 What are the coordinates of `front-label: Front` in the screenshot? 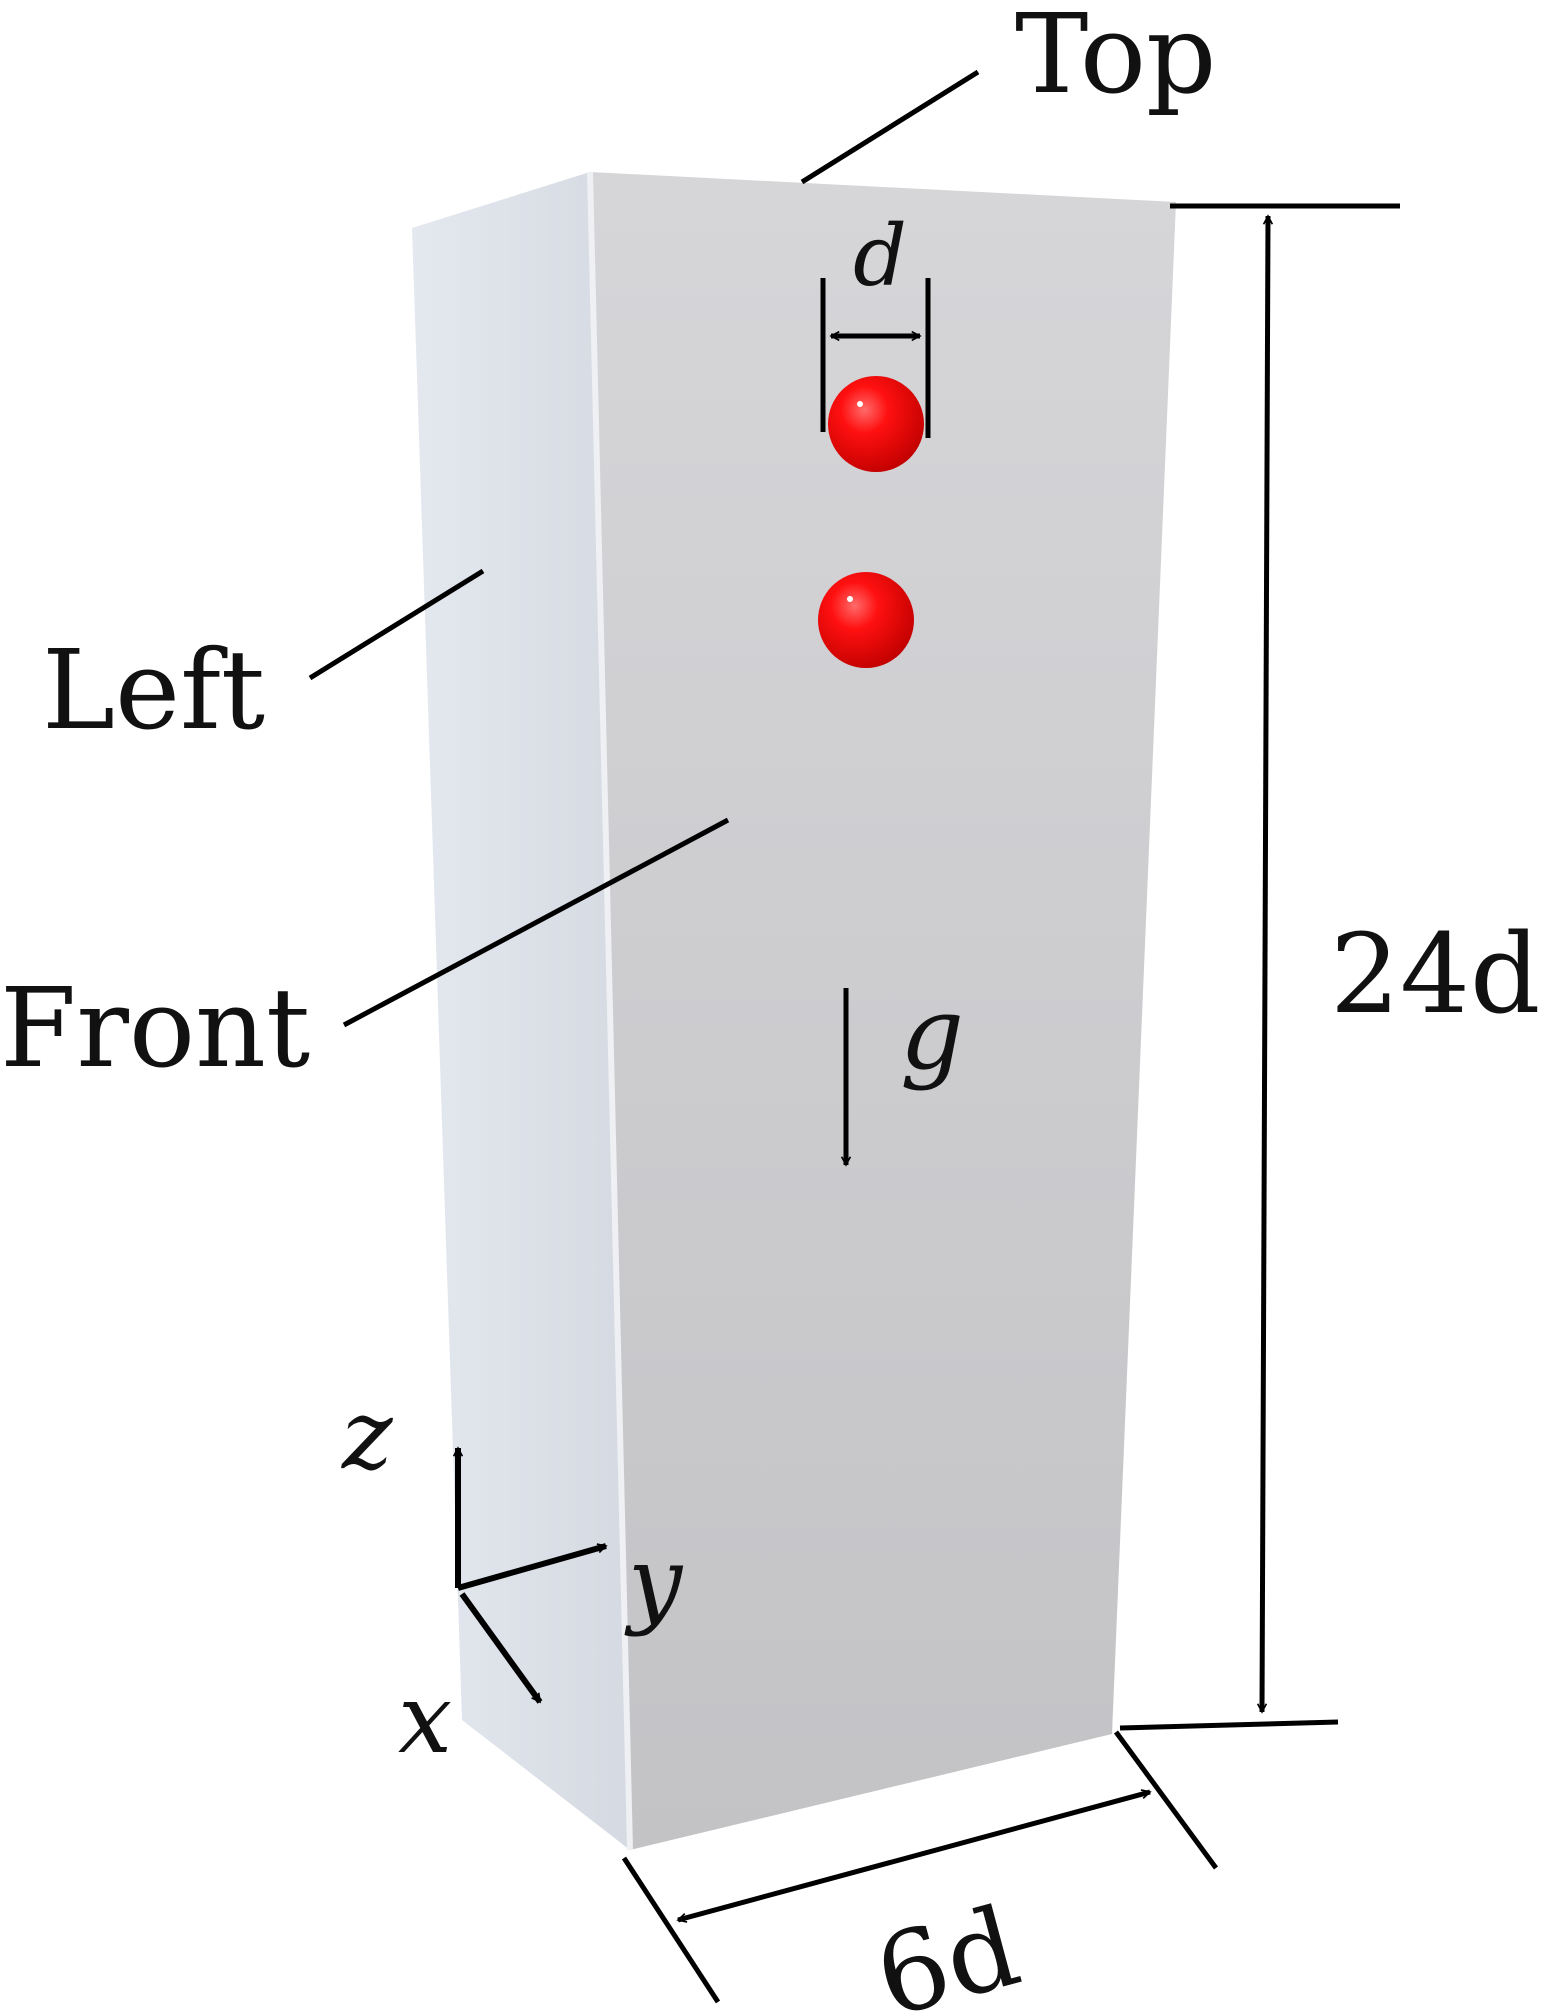 It's located at (155, 1028).